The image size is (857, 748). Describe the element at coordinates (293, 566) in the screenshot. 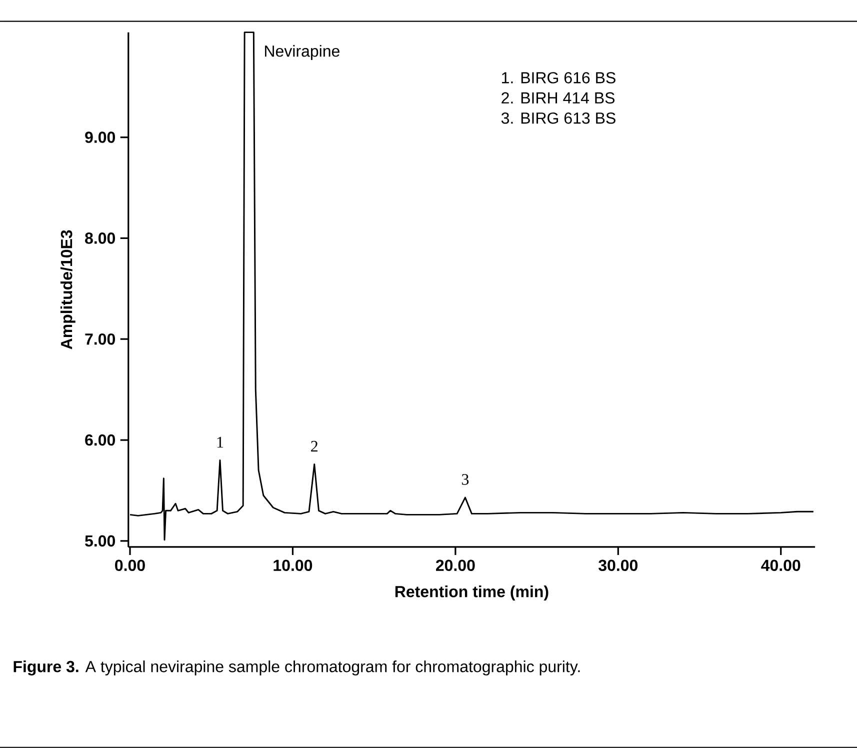

I see `x-tick-label: 10.00` at that location.